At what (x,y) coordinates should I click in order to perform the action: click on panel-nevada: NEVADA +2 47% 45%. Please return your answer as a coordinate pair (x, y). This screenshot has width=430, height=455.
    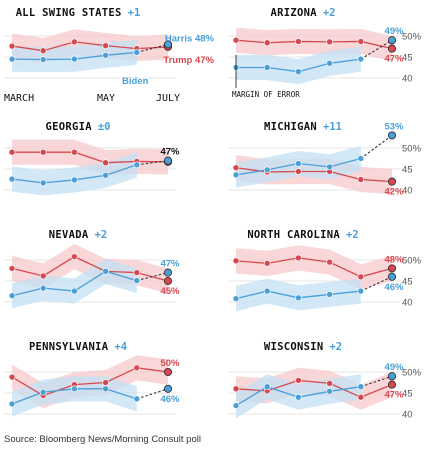
    Looking at the image, I should click on (92, 269).